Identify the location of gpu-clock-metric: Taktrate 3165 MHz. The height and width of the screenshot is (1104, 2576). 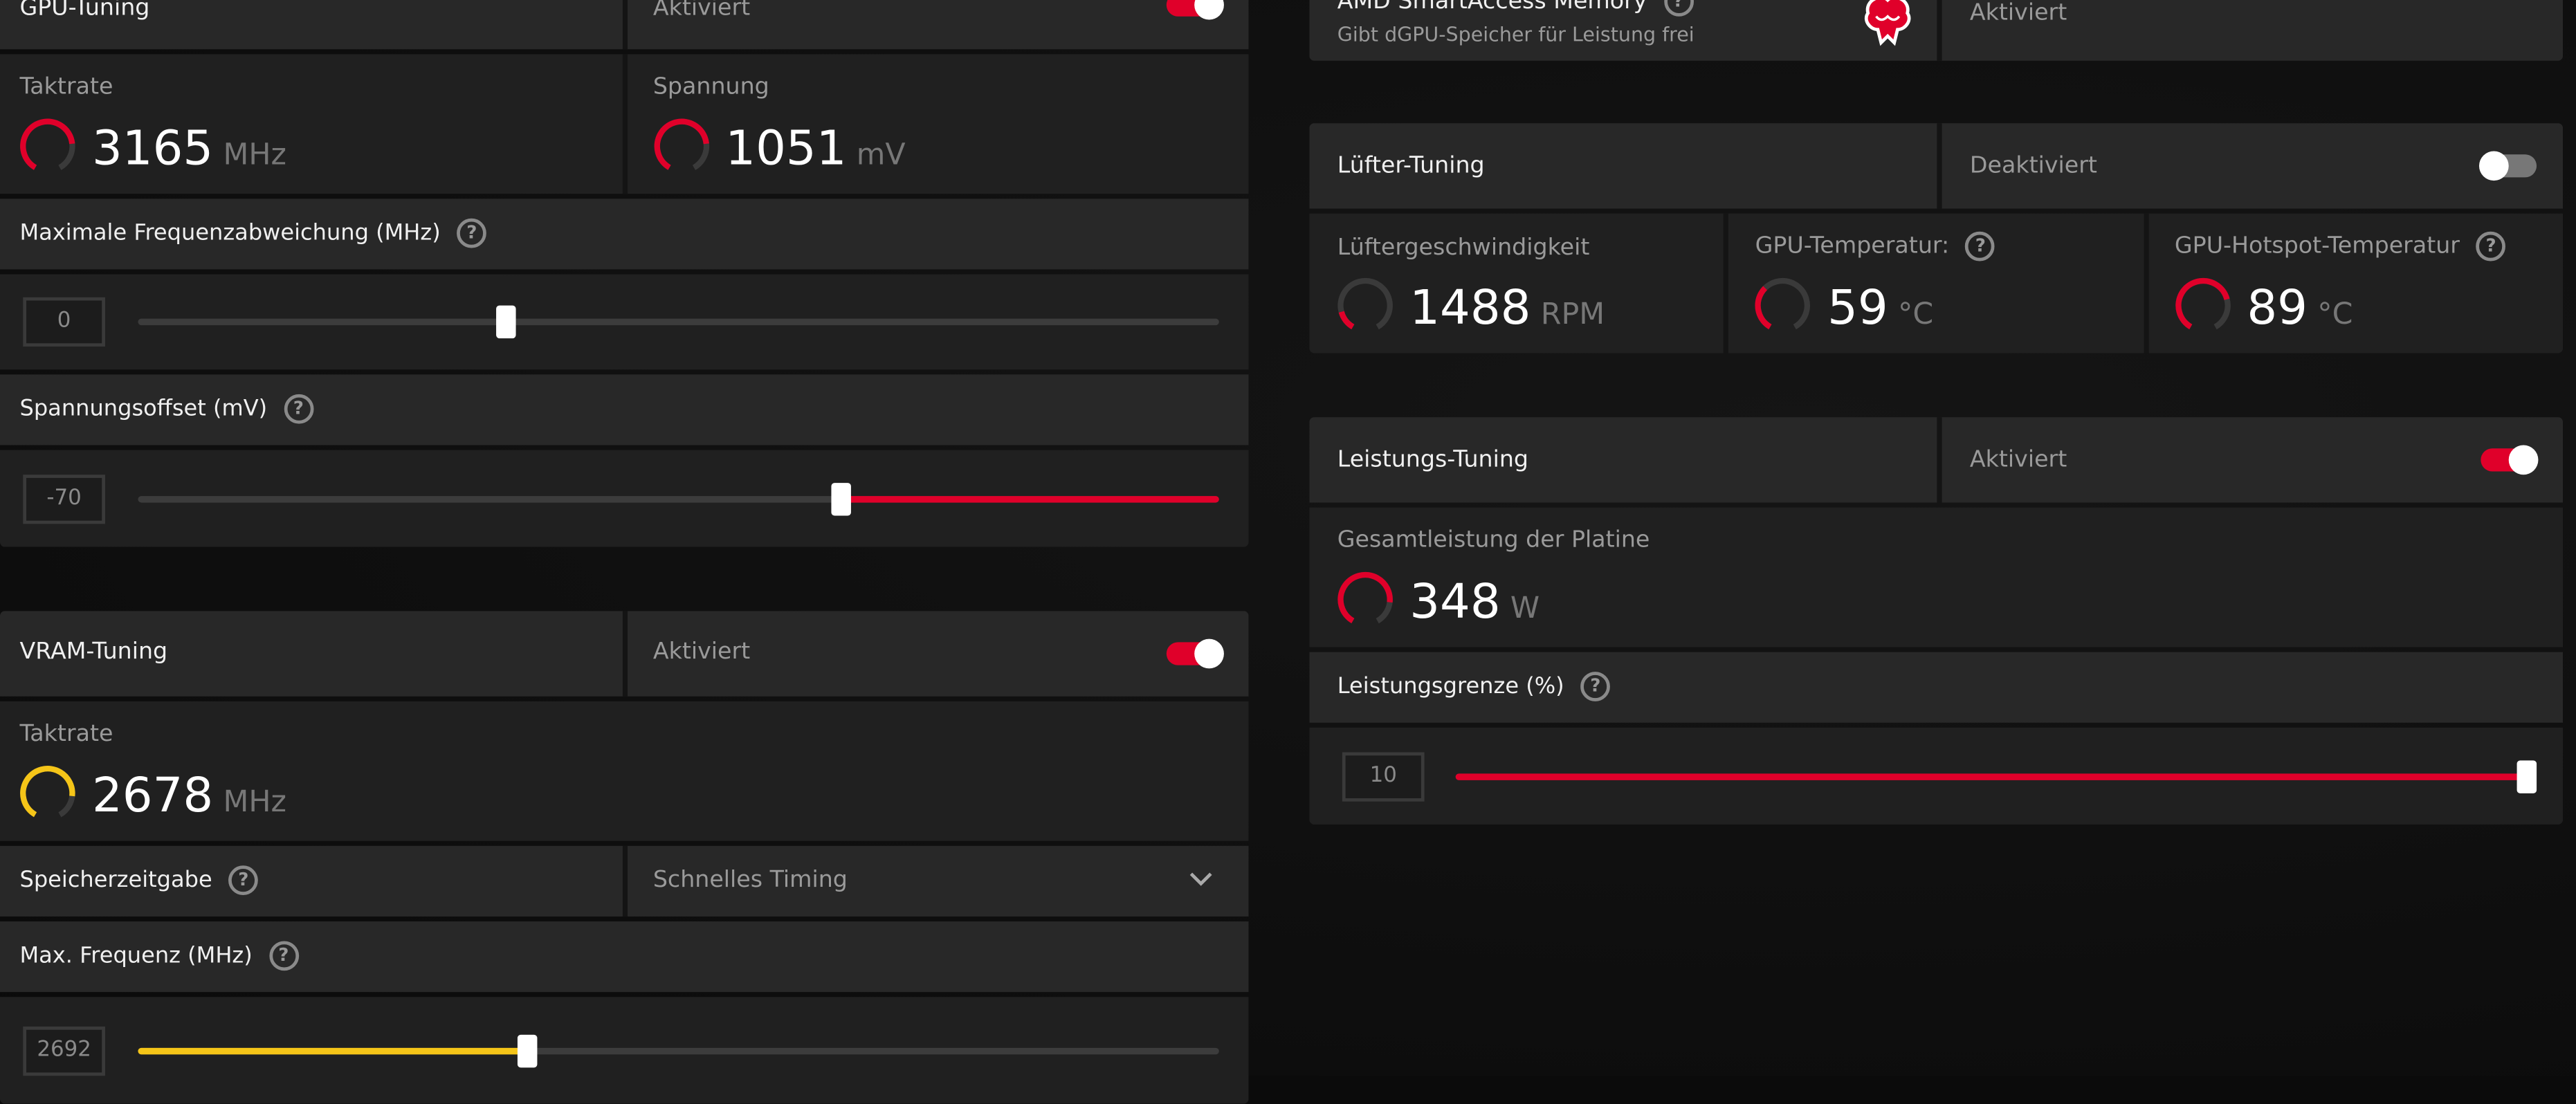
(311, 124).